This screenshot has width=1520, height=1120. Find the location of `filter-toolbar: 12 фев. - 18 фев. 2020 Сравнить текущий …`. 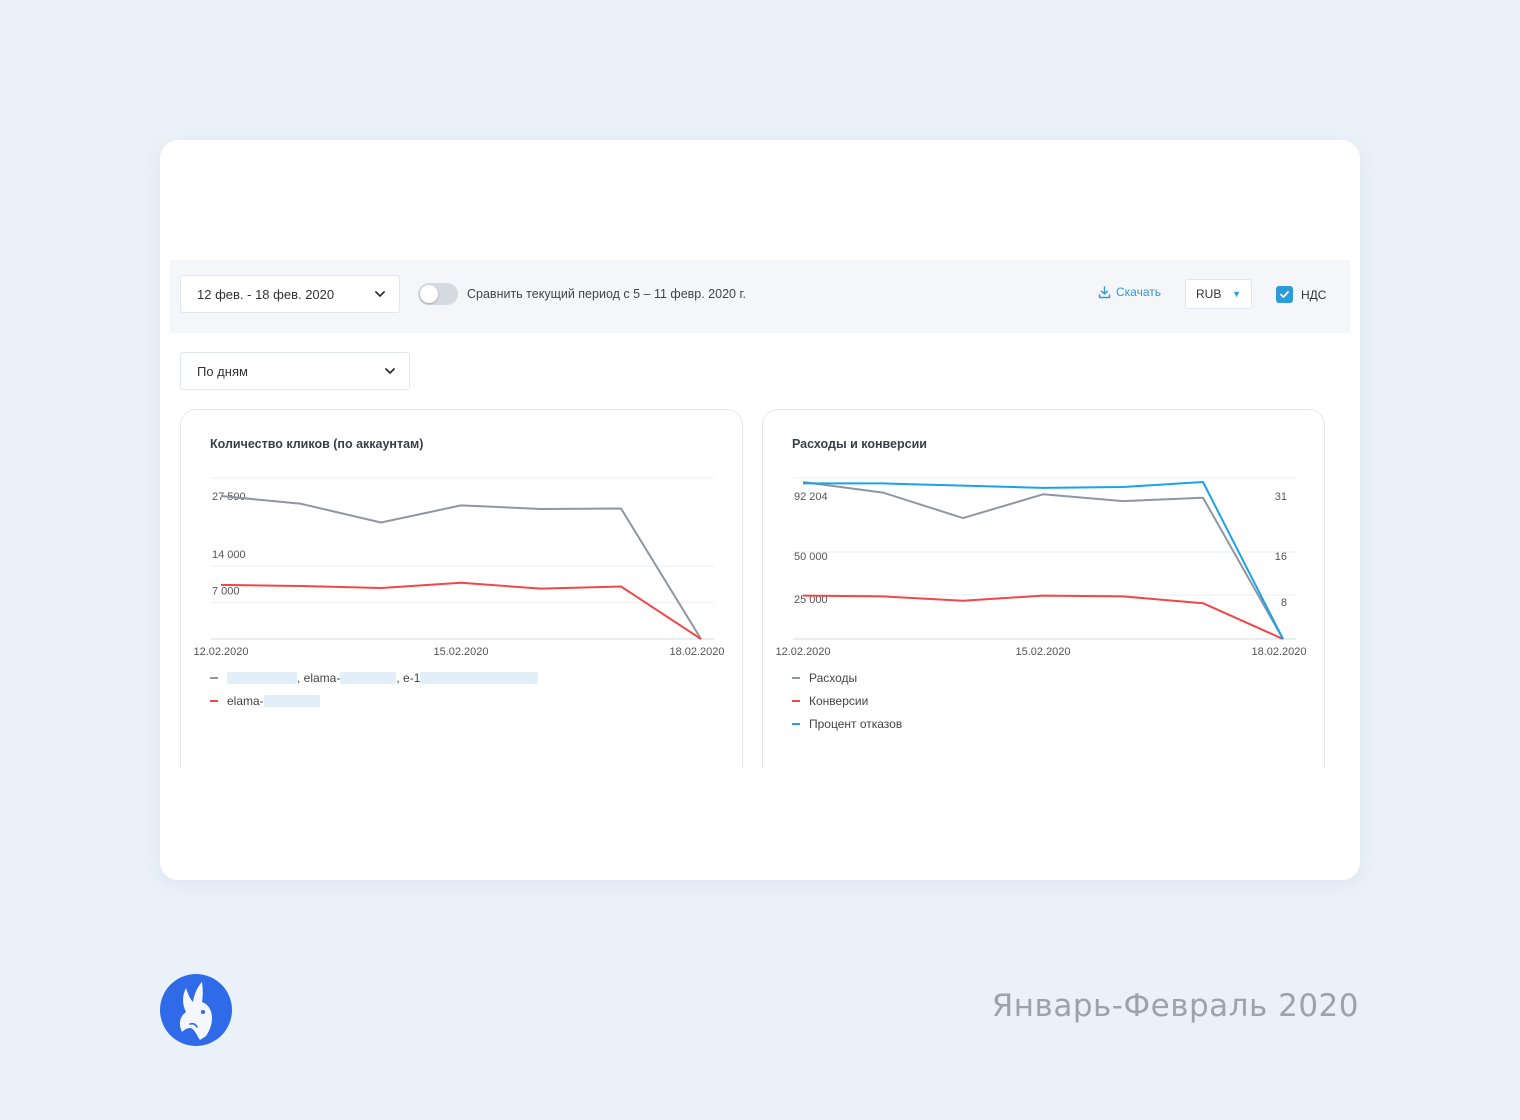

filter-toolbar: 12 фев. - 18 фев. 2020 Сравнить текущий … is located at coordinates (760, 296).